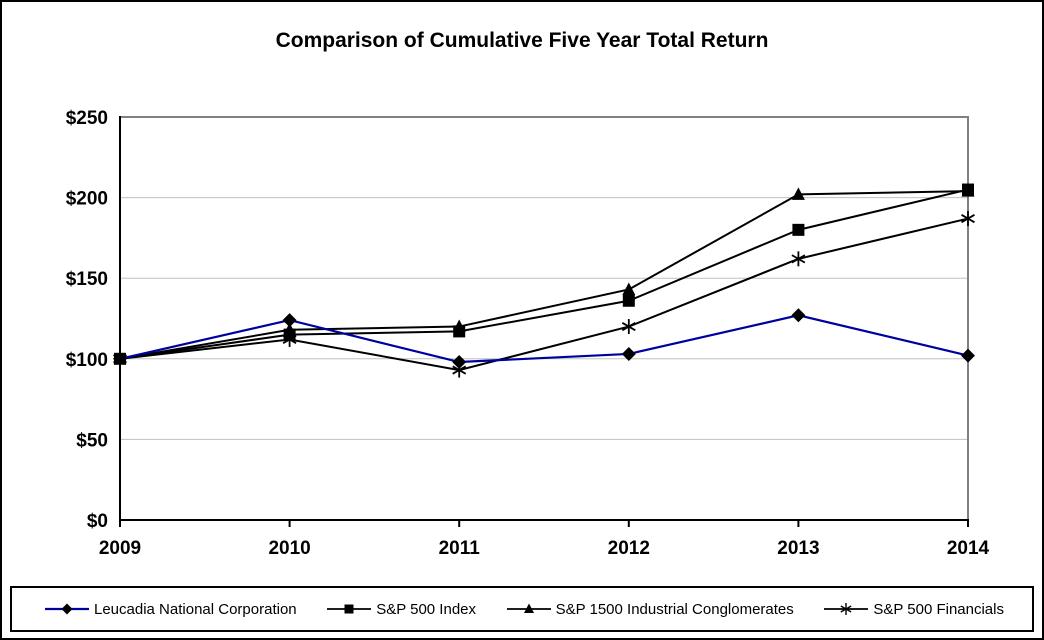  I want to click on y-tick-label: $100, so click(87, 360).